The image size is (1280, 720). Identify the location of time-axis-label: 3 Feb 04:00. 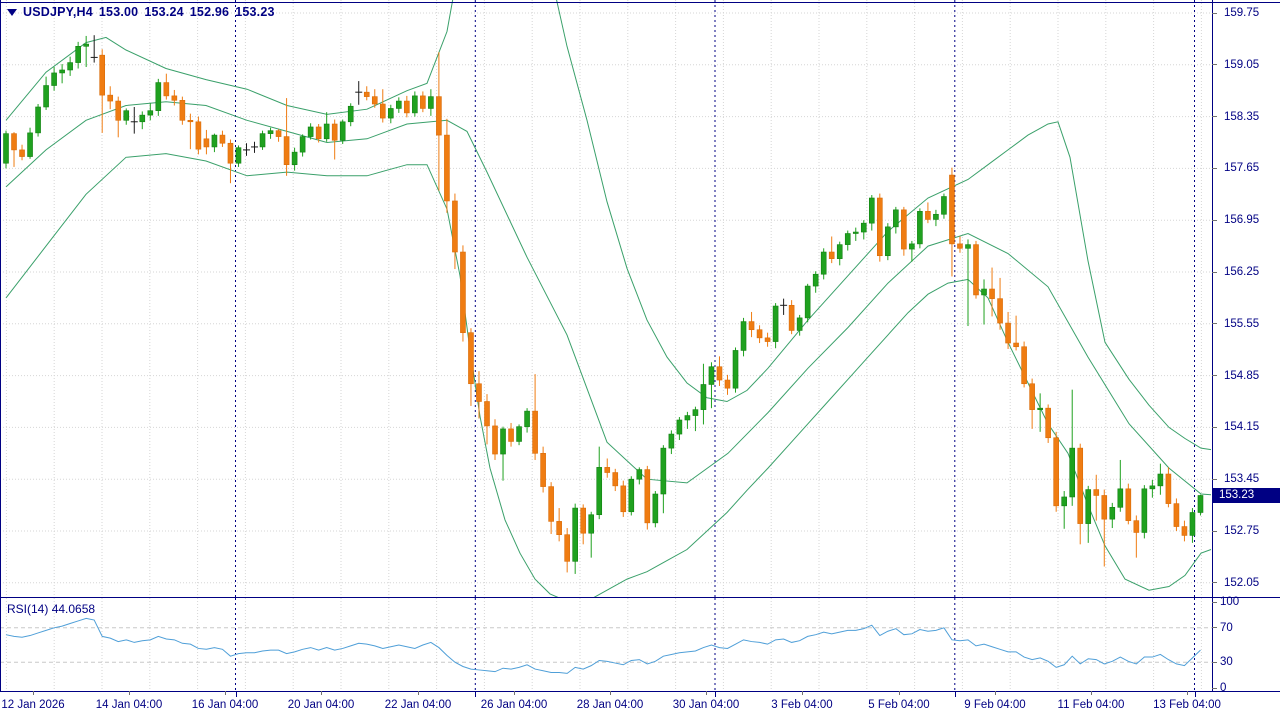
(802, 705).